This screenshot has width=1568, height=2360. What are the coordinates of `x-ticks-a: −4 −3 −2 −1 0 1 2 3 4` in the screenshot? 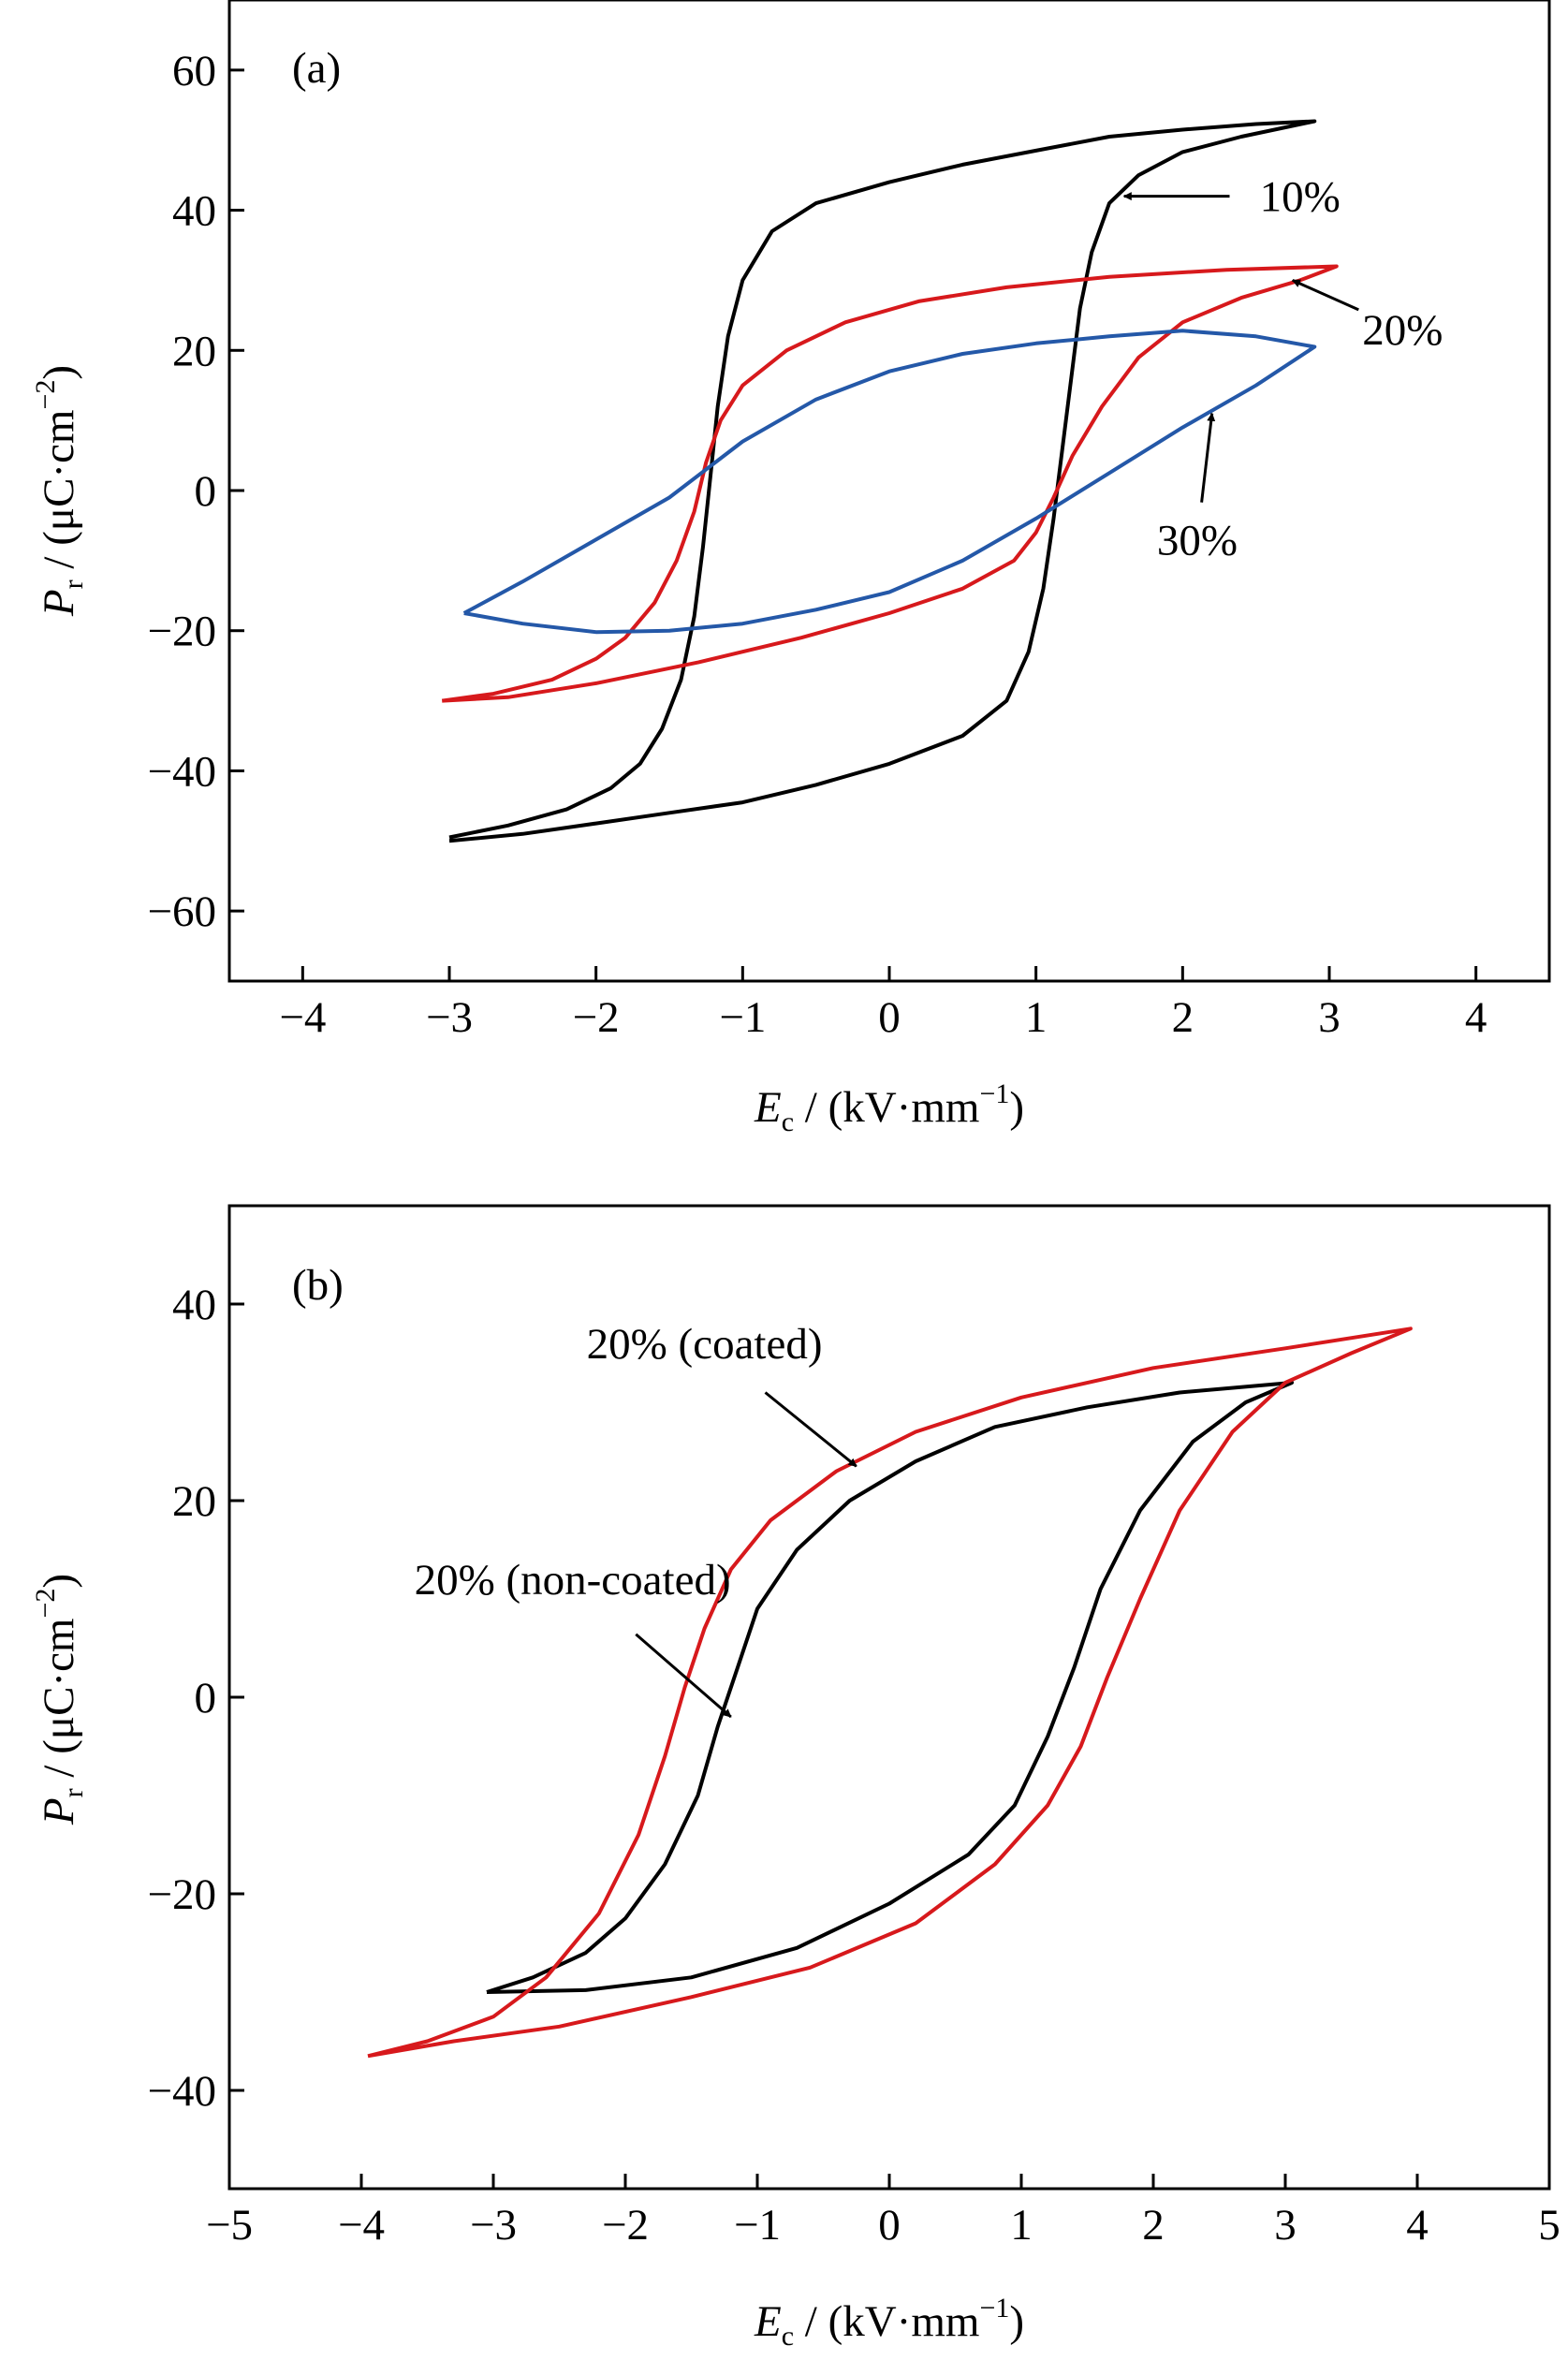 It's located at (883, 1004).